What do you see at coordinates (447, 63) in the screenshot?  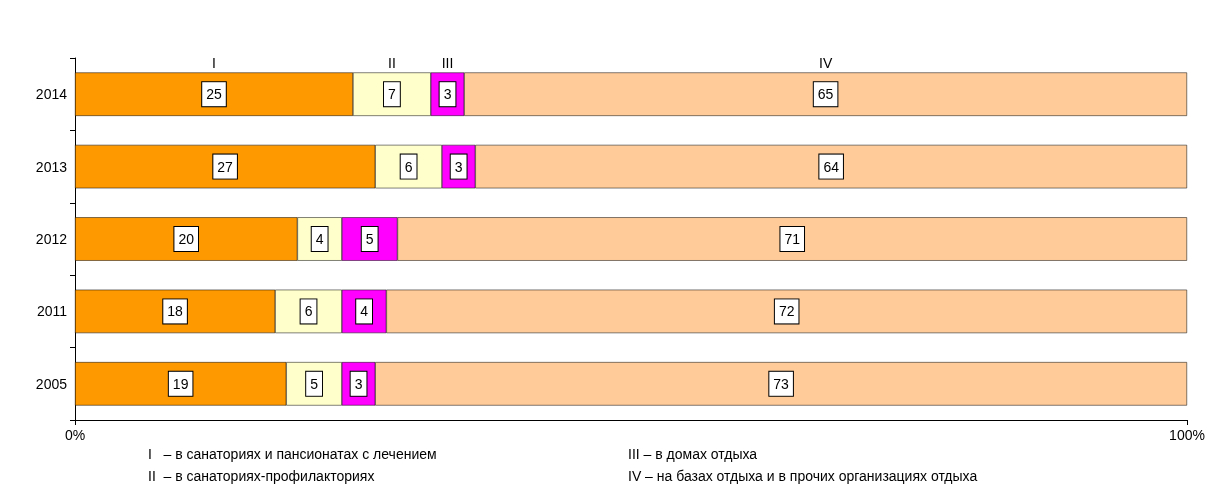 I see `series-label: III` at bounding box center [447, 63].